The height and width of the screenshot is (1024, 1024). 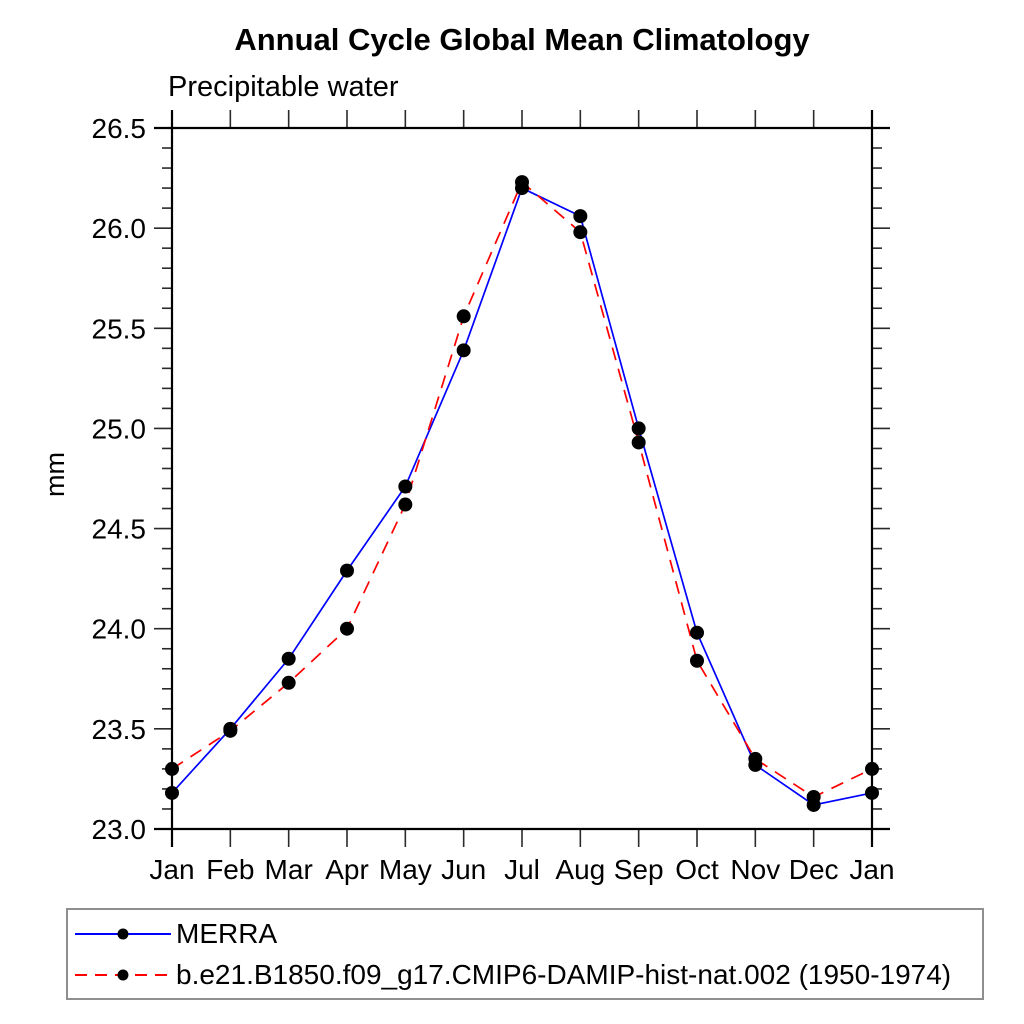 I want to click on y-axis-tick-label: 23.5, so click(x=119, y=729).